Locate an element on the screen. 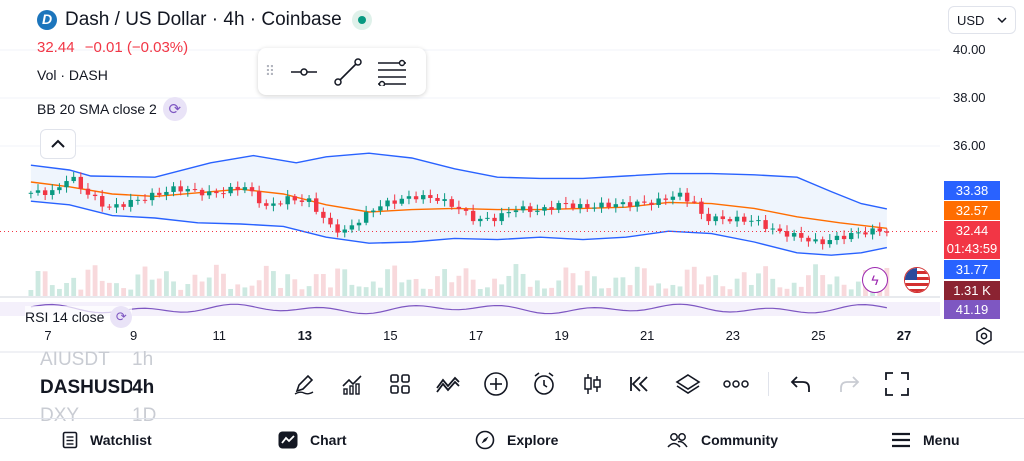 Image resolution: width=1024 pixels, height=461 pixels. symbol-item: DXY 1D is located at coordinates (107, 416).